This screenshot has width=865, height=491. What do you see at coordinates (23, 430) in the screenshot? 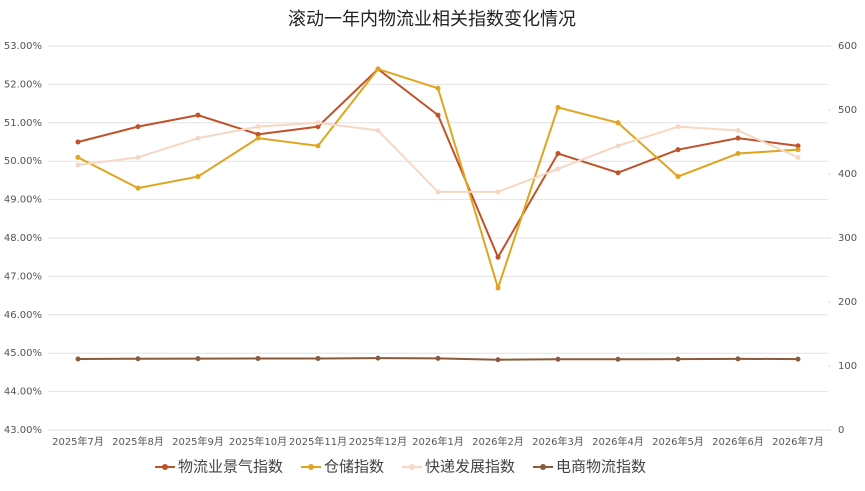
I see `y-tick-label: 43.00%` at bounding box center [23, 430].